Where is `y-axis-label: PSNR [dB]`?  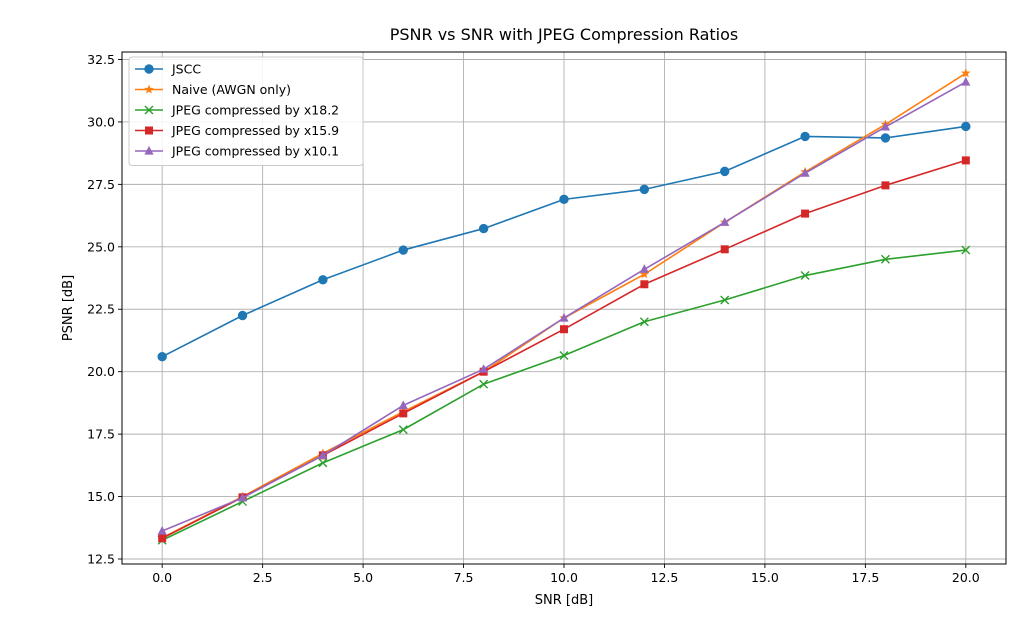
y-axis-label: PSNR [dB] is located at coordinates (68, 308).